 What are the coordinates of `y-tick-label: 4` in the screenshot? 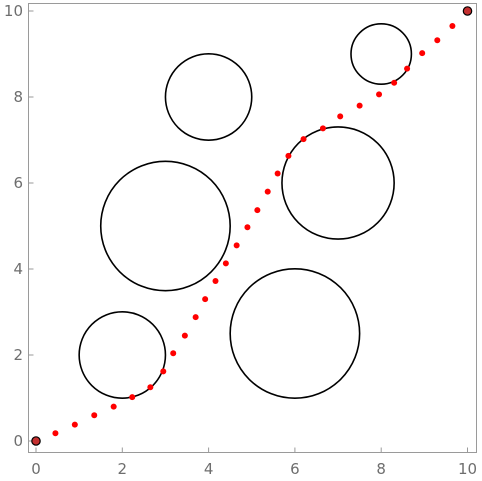 It's located at (18, 269).